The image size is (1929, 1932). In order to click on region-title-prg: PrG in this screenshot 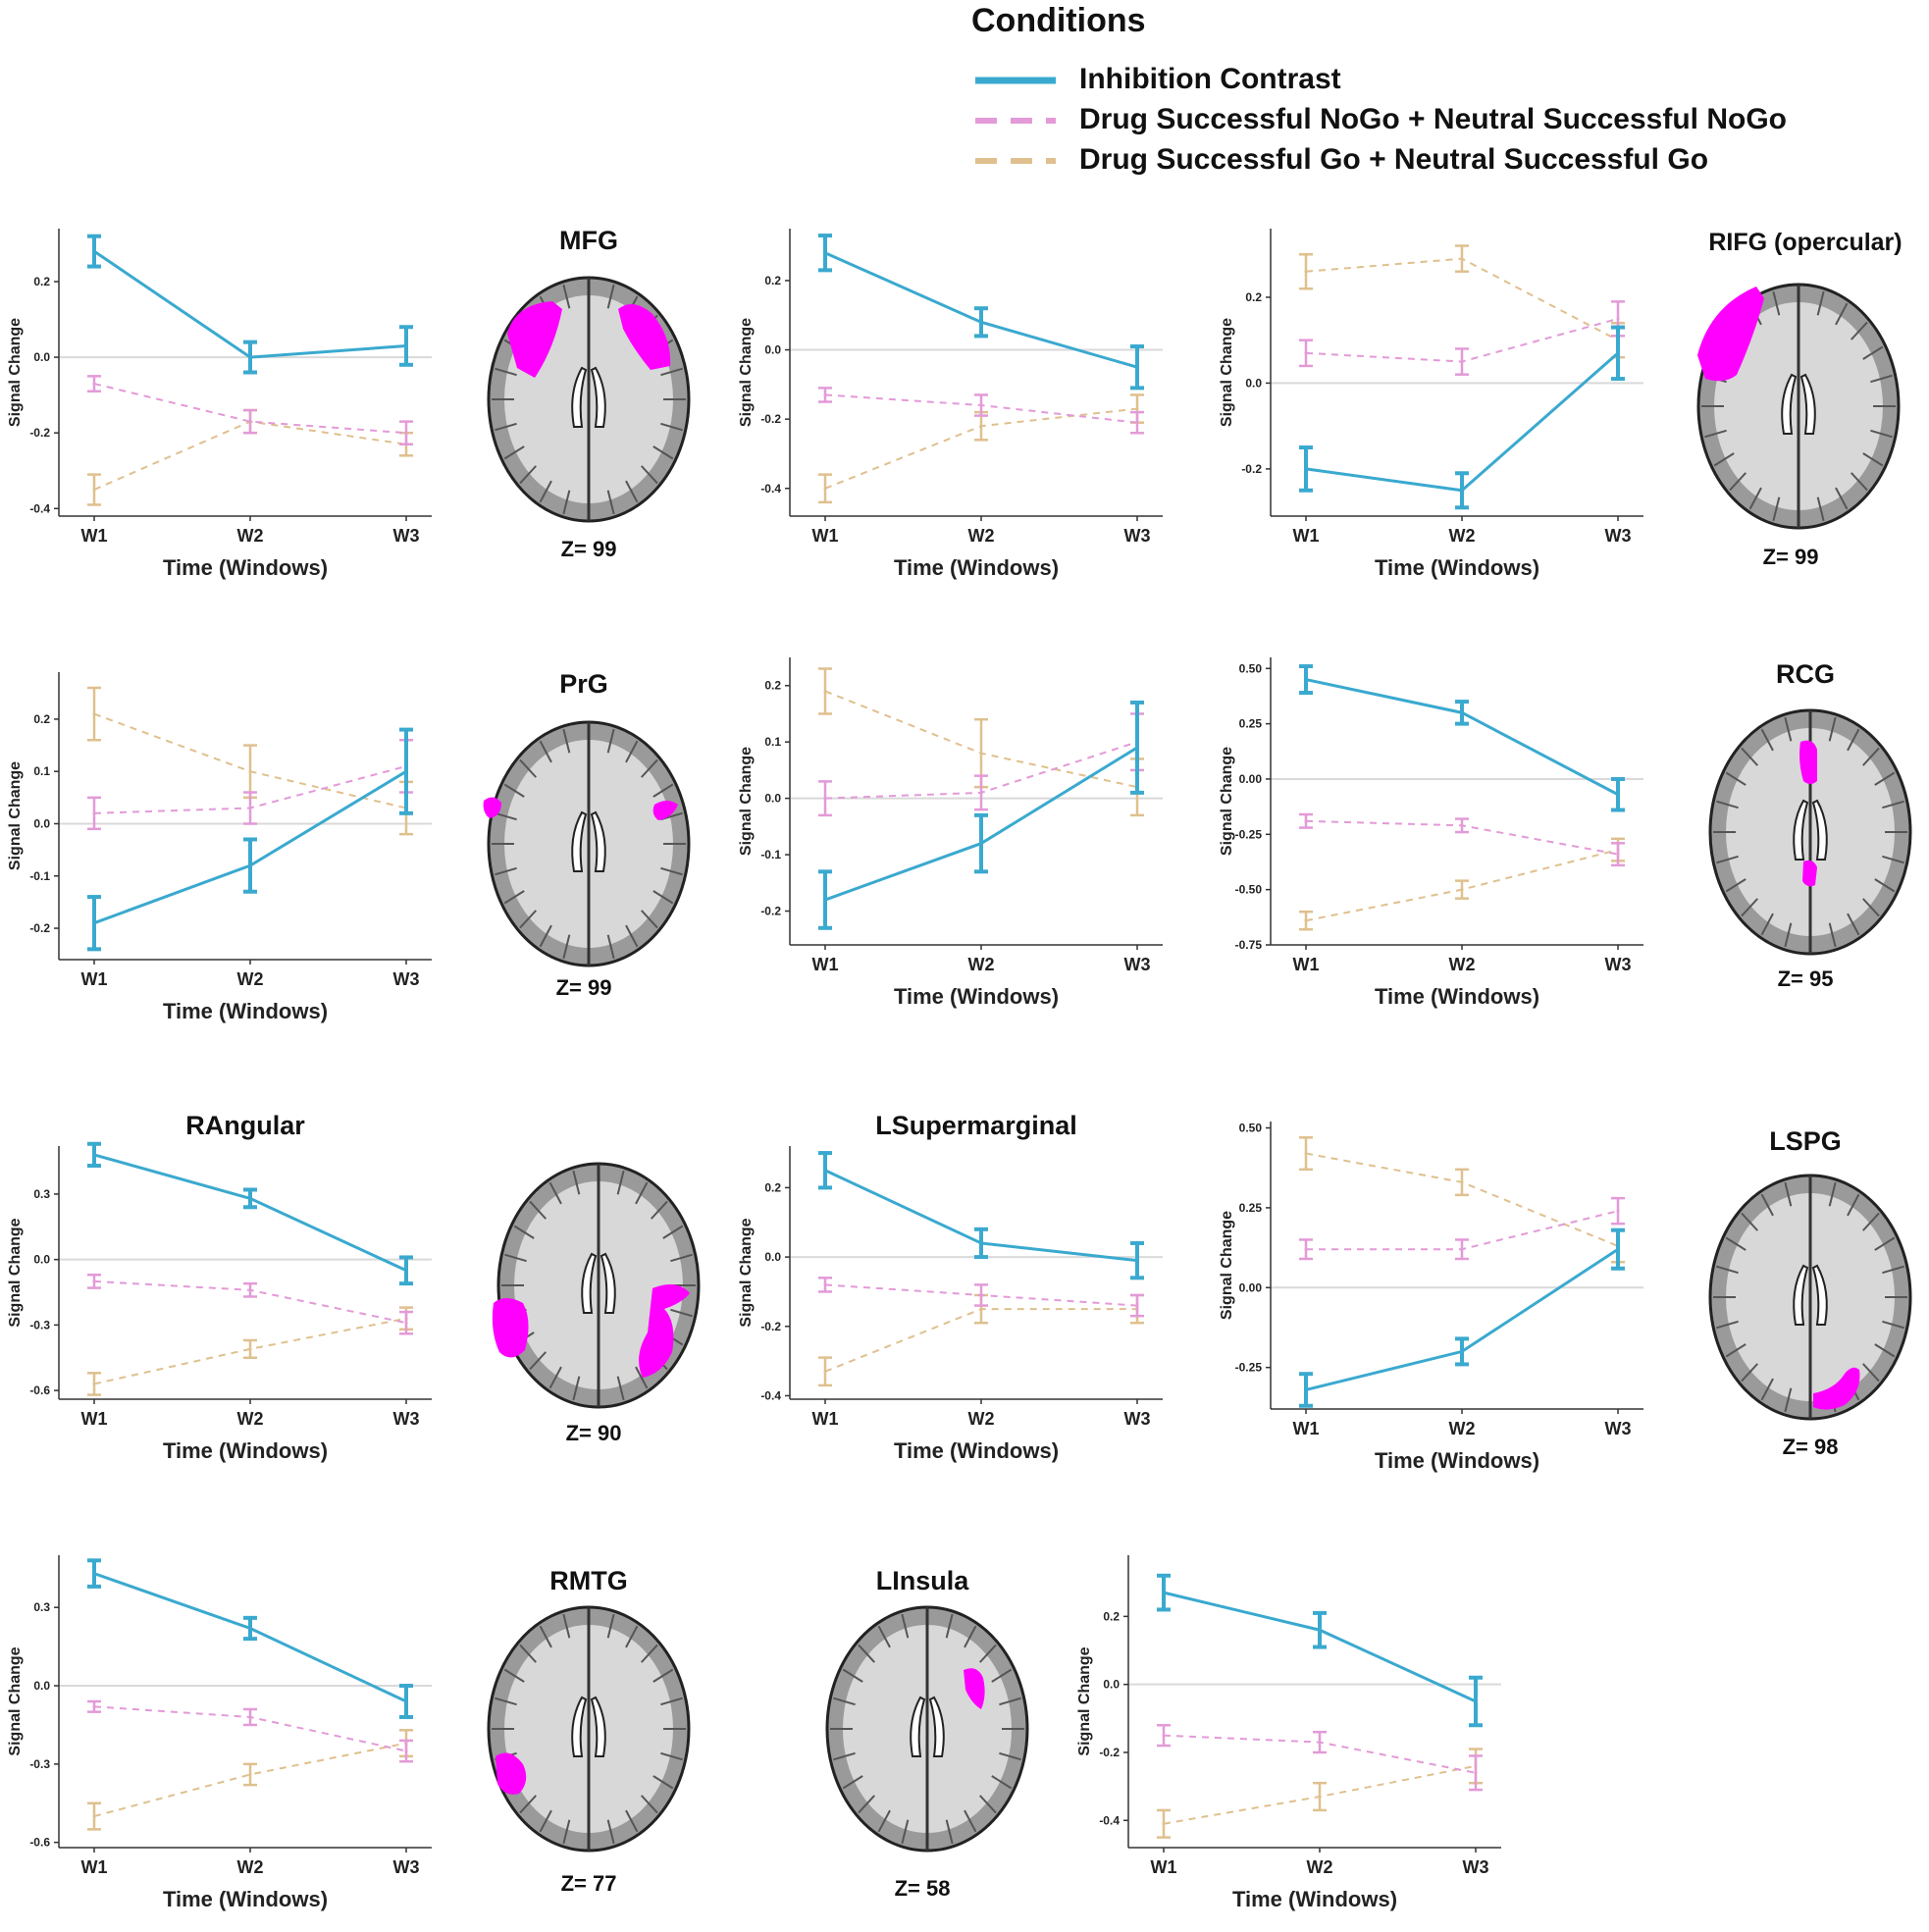, I will do `click(583, 684)`.